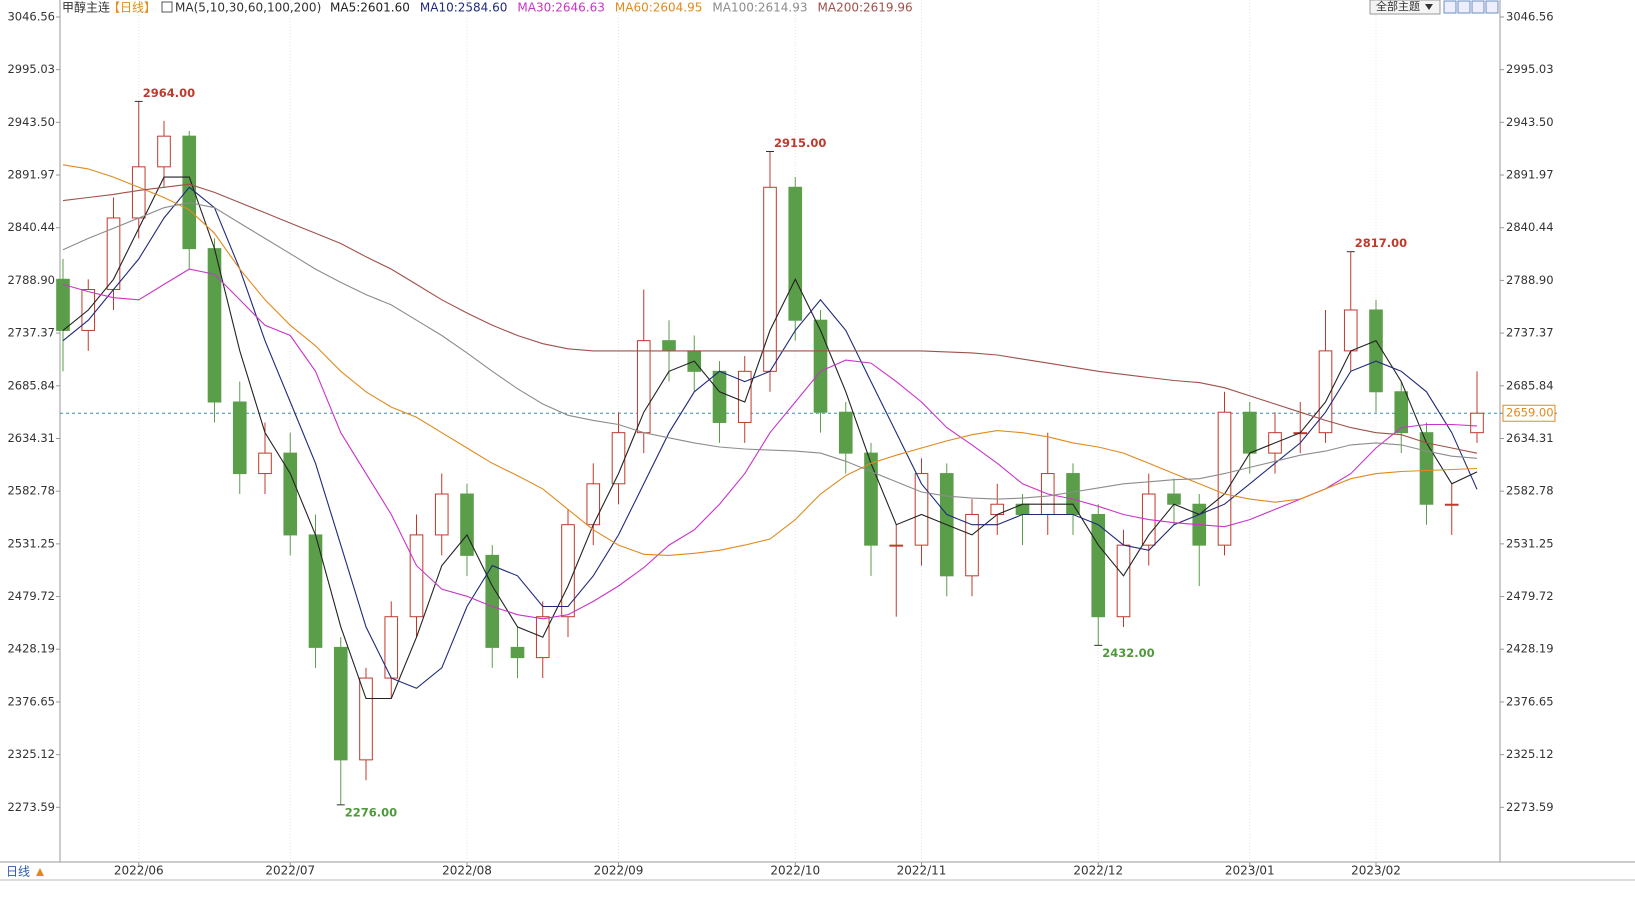  I want to click on period-tab-label: 日线, so click(18, 872).